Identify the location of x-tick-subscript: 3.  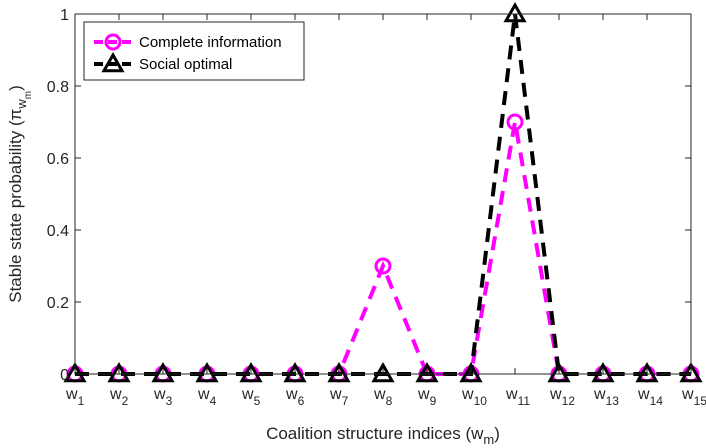
(169, 401).